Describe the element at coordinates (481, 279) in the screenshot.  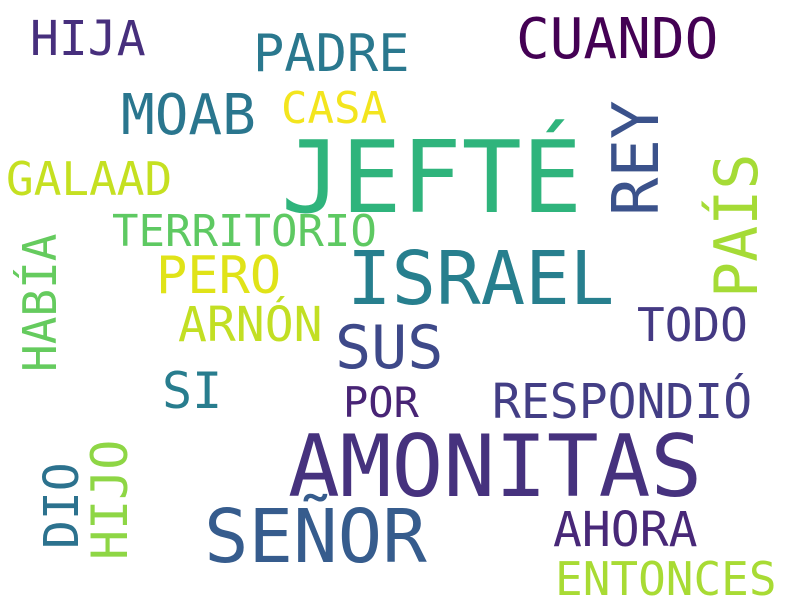
I see `word-israel: ISRAEL` at that location.